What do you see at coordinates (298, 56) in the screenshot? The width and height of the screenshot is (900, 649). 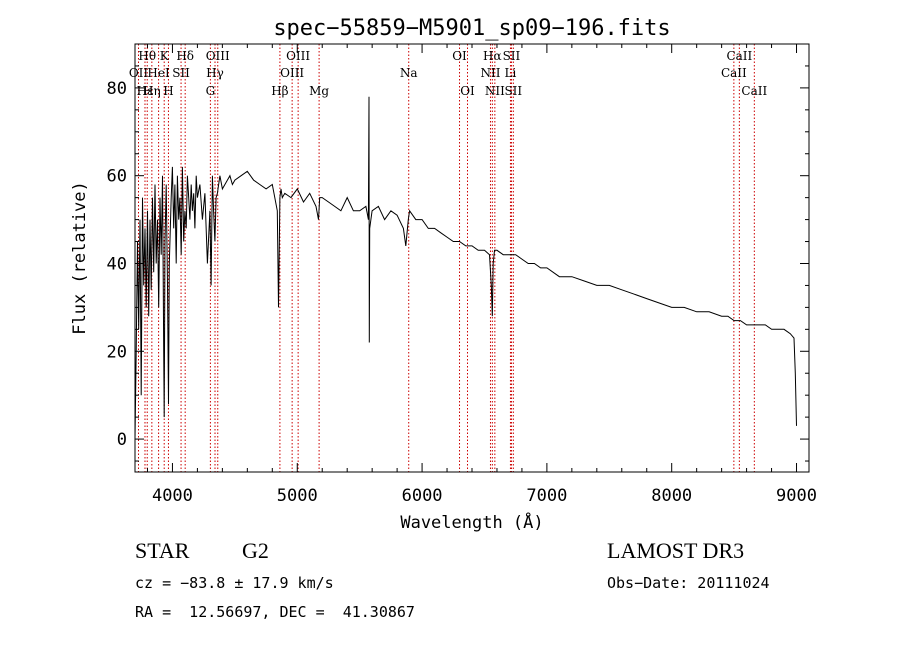 I see `marker-label-13: OIII` at bounding box center [298, 56].